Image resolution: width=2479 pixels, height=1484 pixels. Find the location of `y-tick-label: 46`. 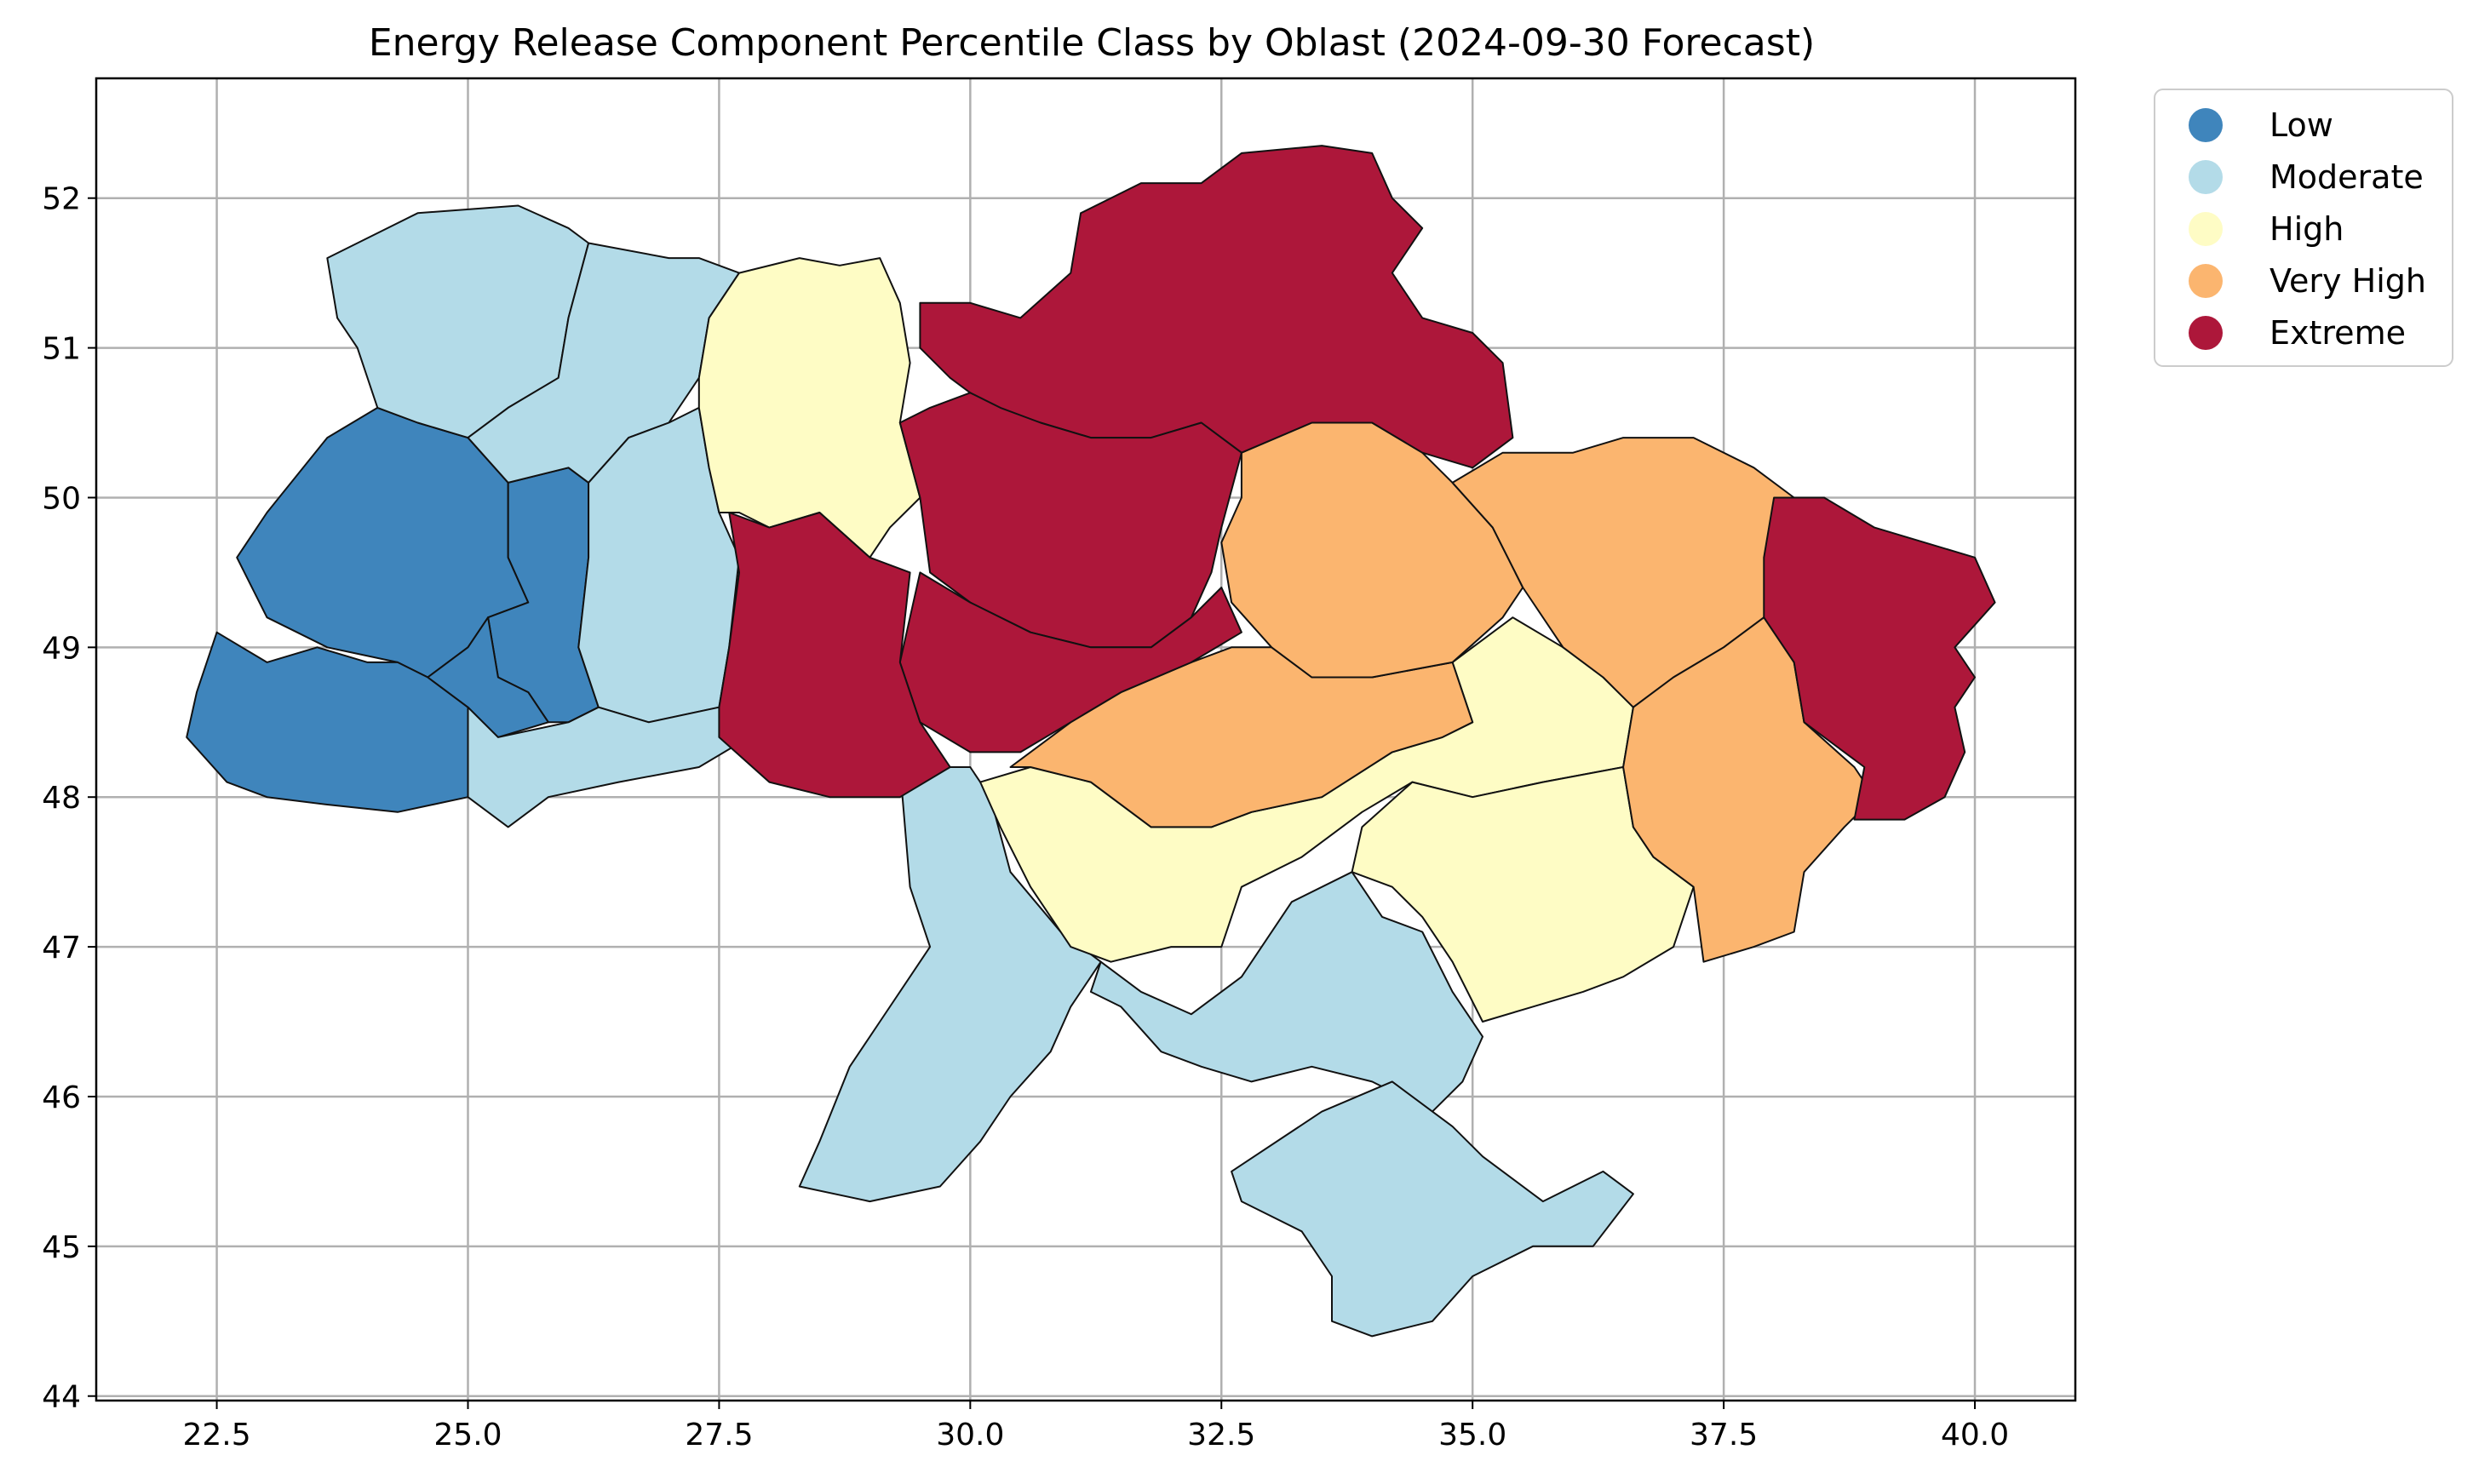

y-tick-label: 46 is located at coordinates (61, 1097).